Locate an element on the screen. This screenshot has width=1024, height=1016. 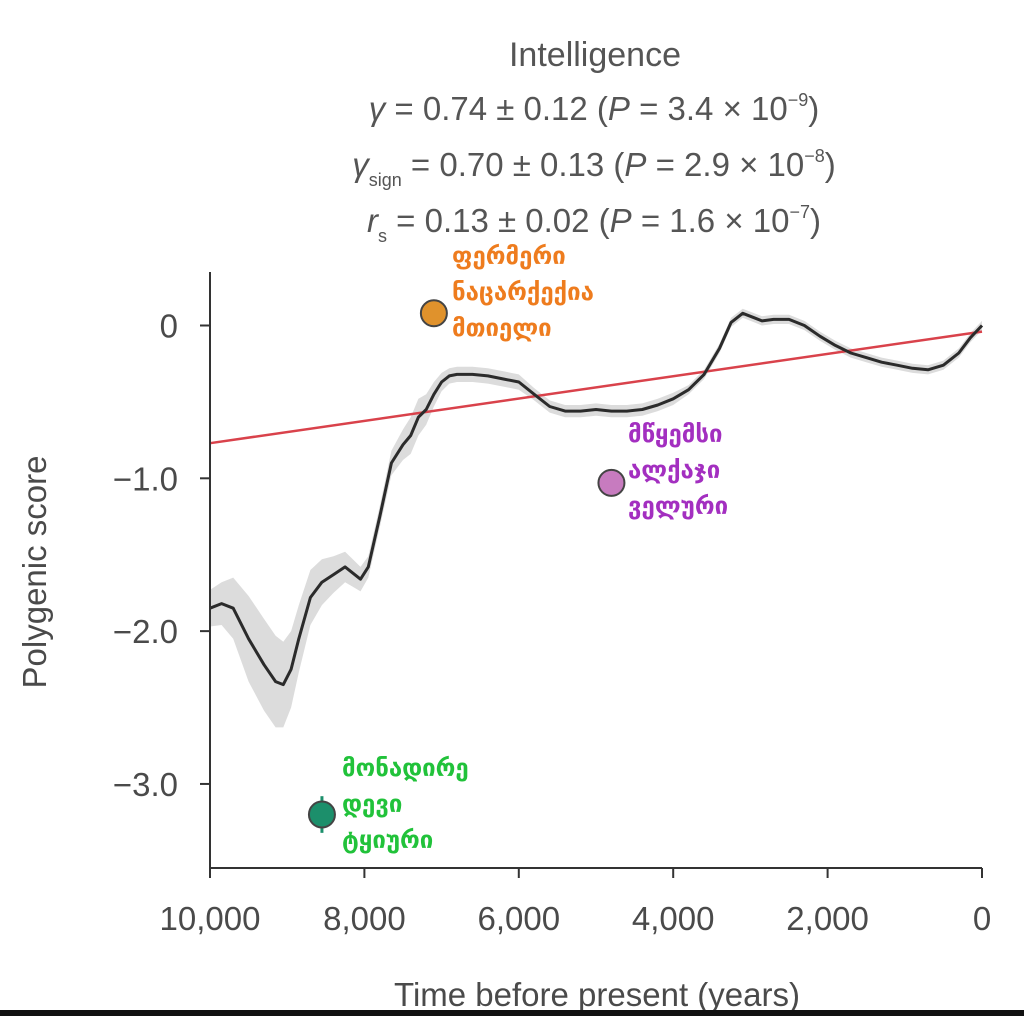
stat-value: = 0.70 ± 0.13 ( is located at coordinates (513, 164).